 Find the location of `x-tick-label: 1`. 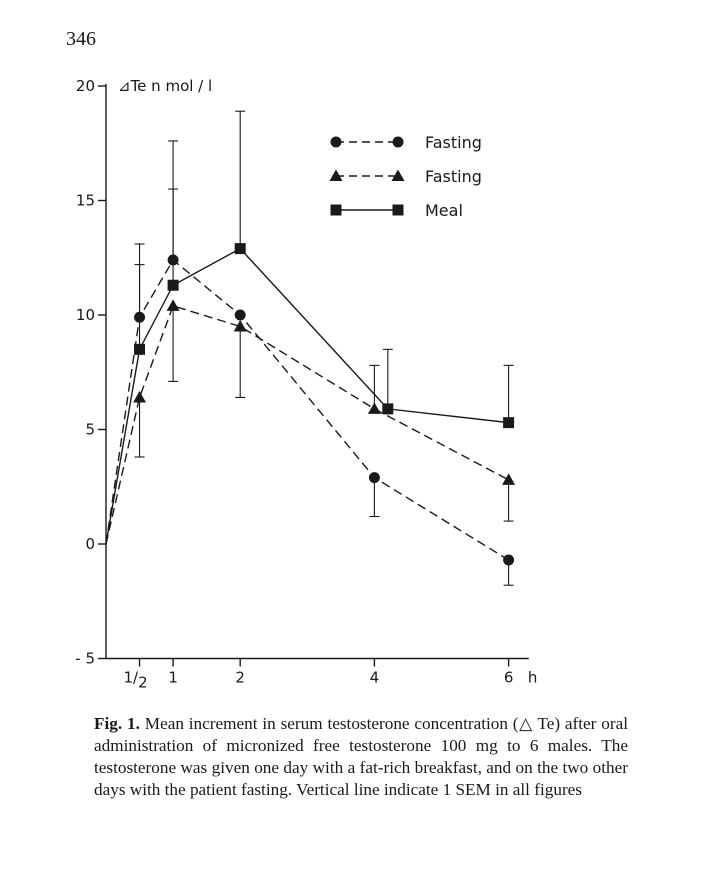

x-tick-label: 1 is located at coordinates (173, 678).